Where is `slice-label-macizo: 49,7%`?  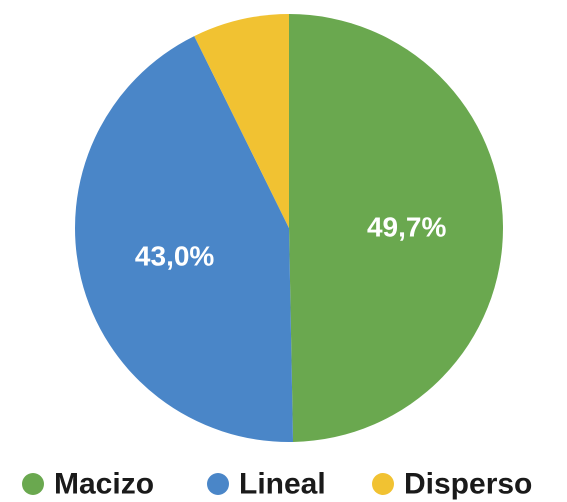
slice-label-macizo: 49,7% is located at coordinates (406, 226).